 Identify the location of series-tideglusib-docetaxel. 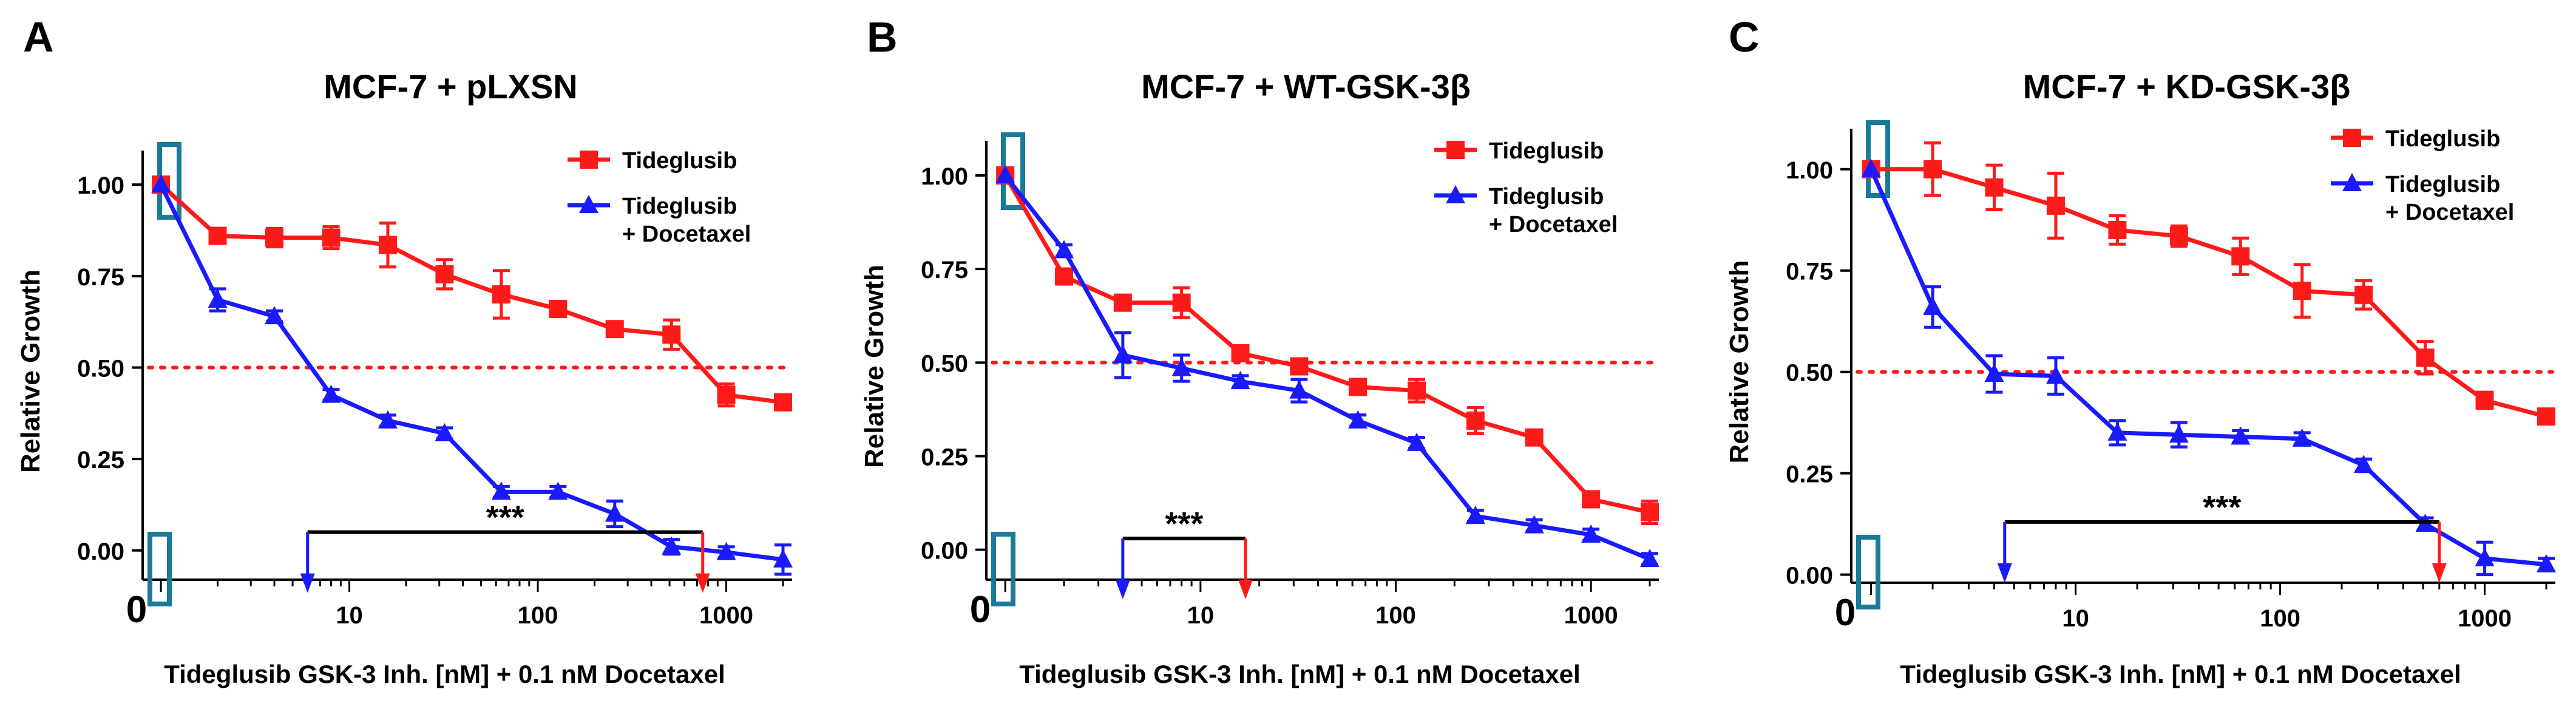
(1327, 366).